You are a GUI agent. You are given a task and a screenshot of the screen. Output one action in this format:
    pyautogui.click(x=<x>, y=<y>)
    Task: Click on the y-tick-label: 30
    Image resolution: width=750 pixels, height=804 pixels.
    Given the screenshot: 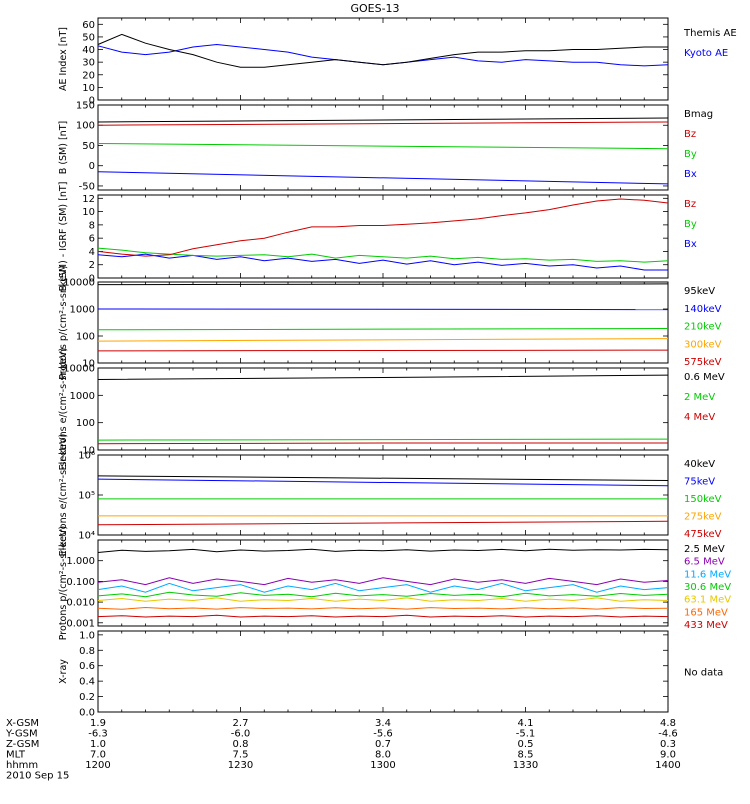 What is the action you would take?
    pyautogui.click(x=88, y=63)
    